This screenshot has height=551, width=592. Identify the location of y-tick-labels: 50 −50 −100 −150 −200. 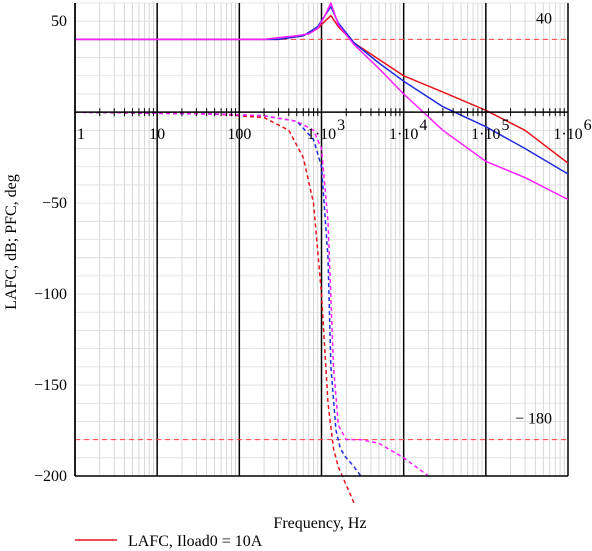
(50, 249).